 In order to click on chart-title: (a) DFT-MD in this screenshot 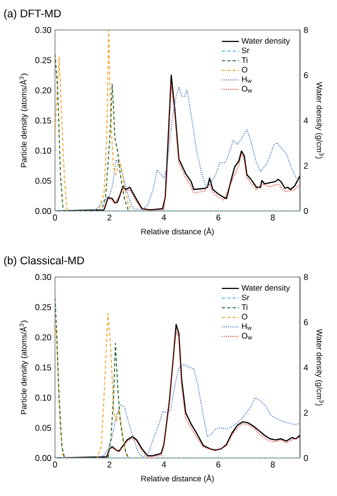, I will do `click(32, 14)`.